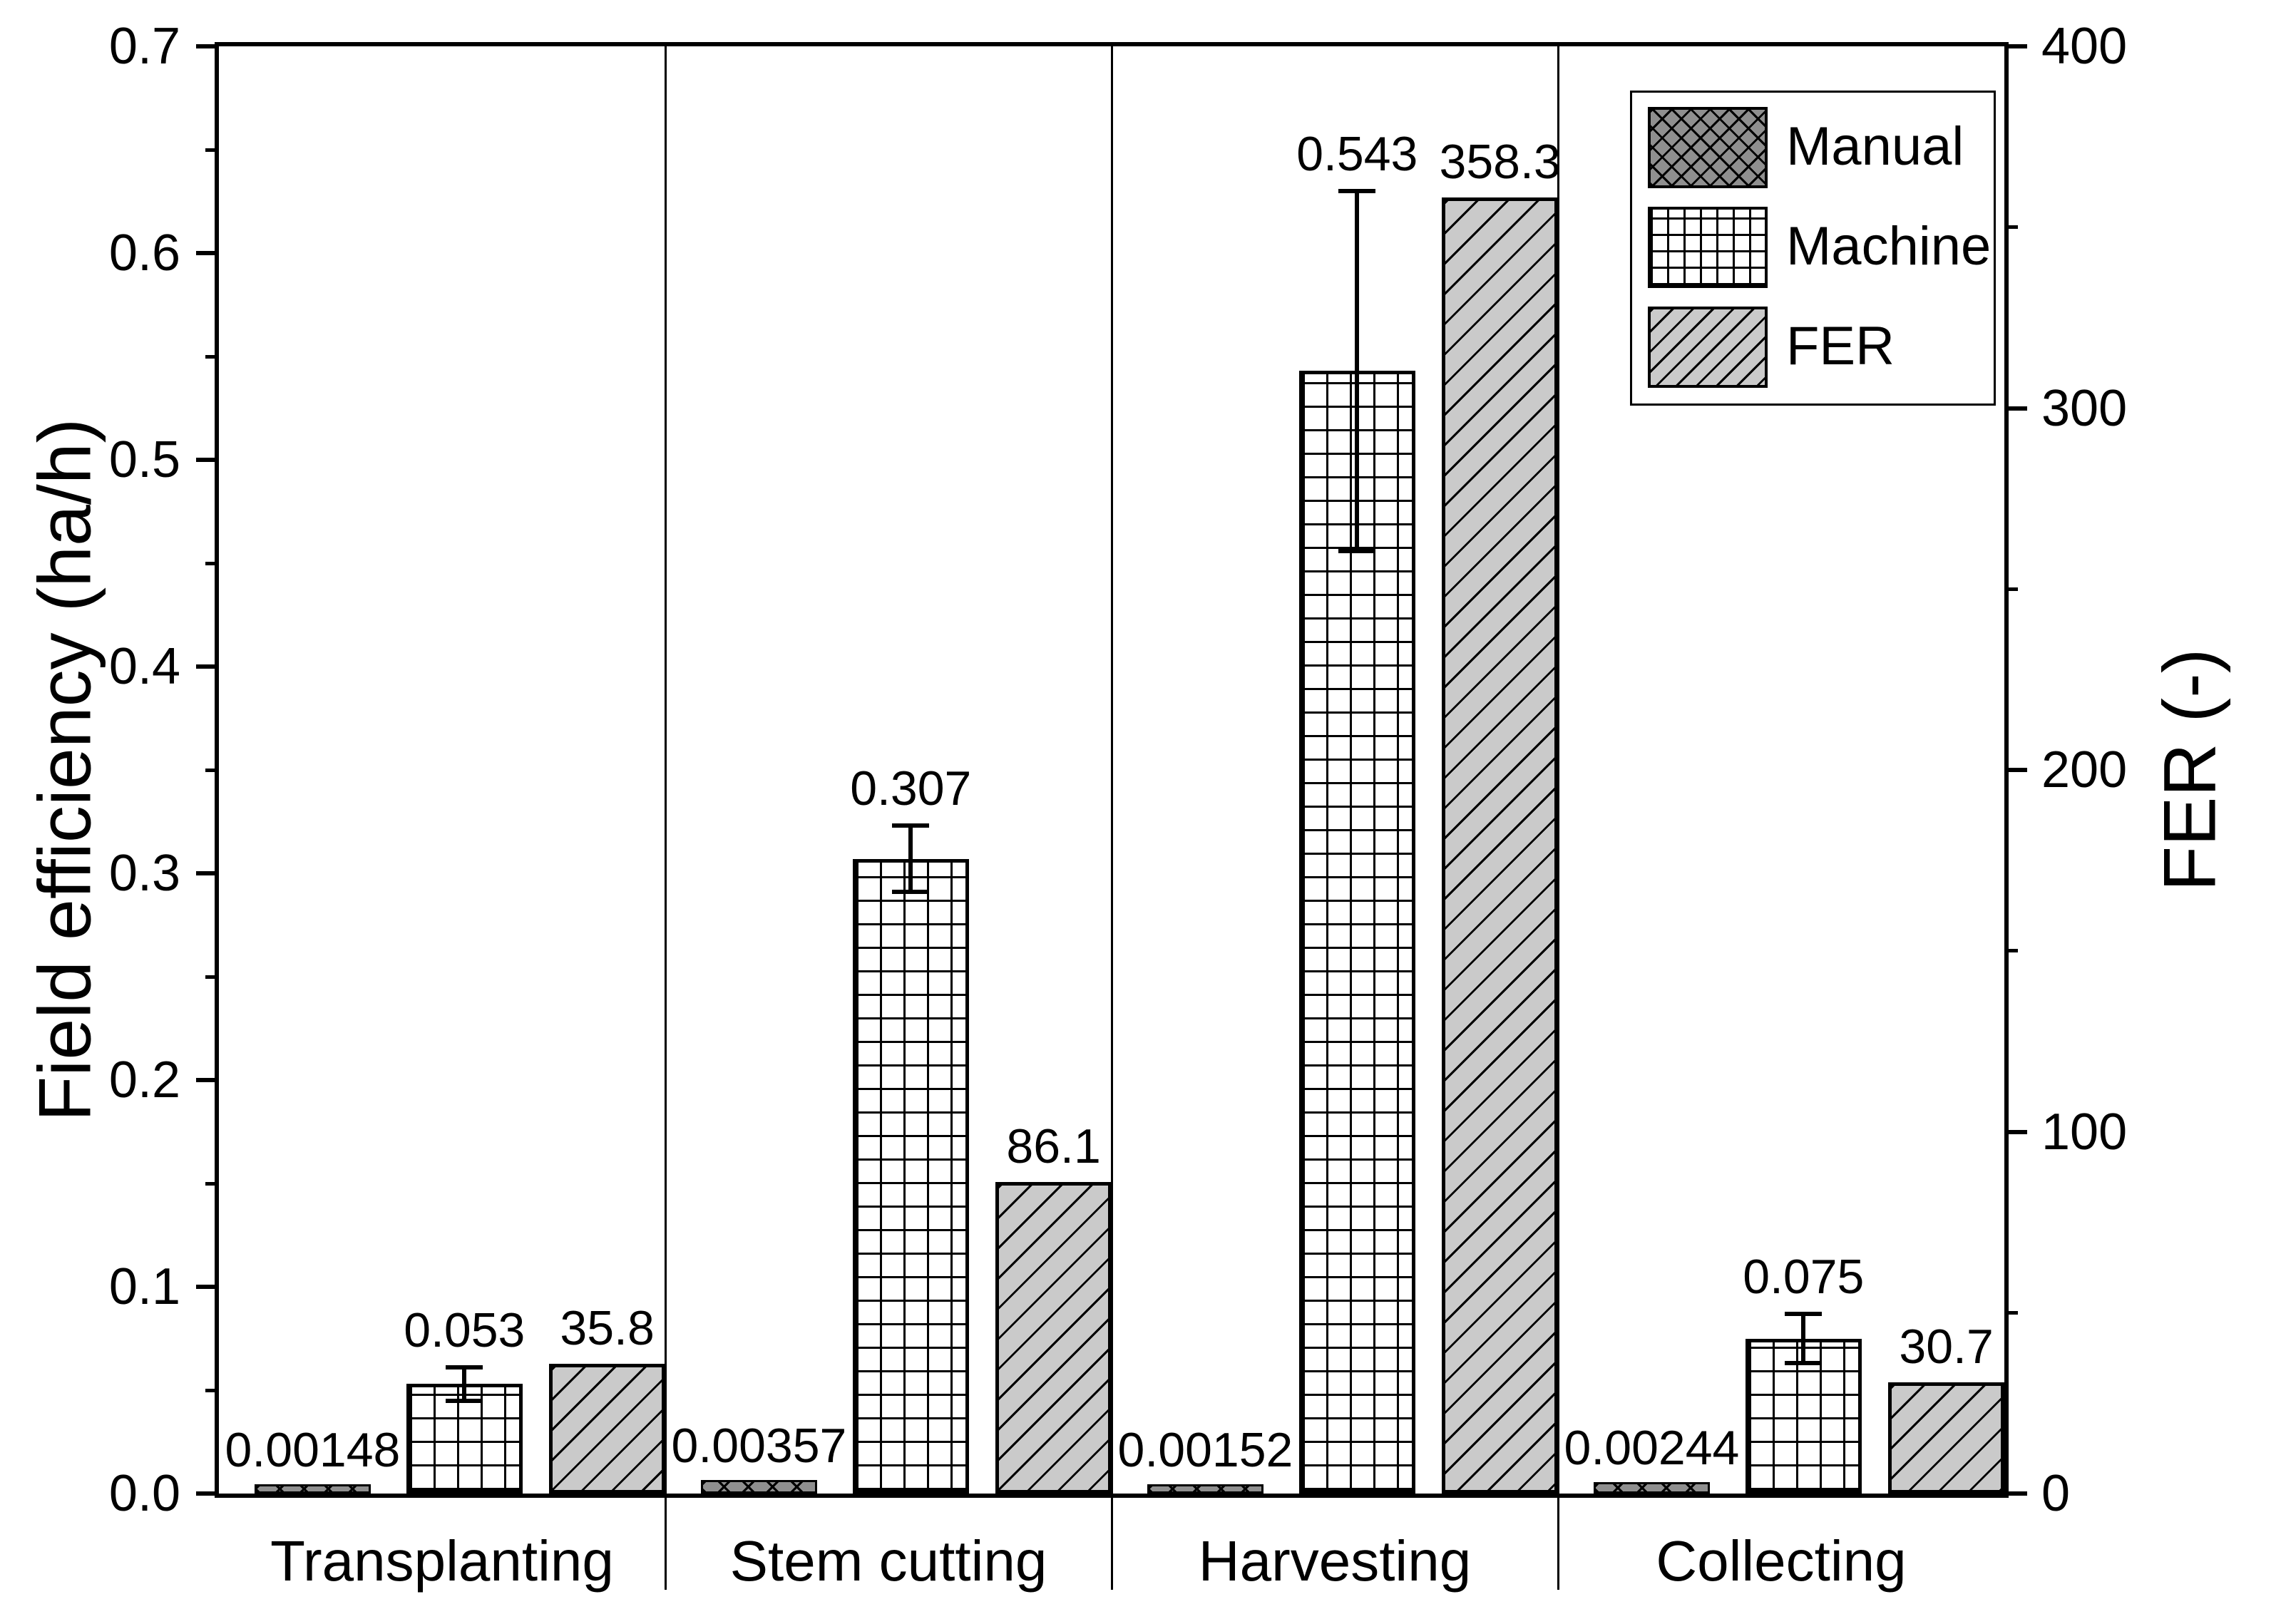 This screenshot has height=1624, width=2281. What do you see at coordinates (888, 1561) in the screenshot?
I see `category-label: Stem cutting` at bounding box center [888, 1561].